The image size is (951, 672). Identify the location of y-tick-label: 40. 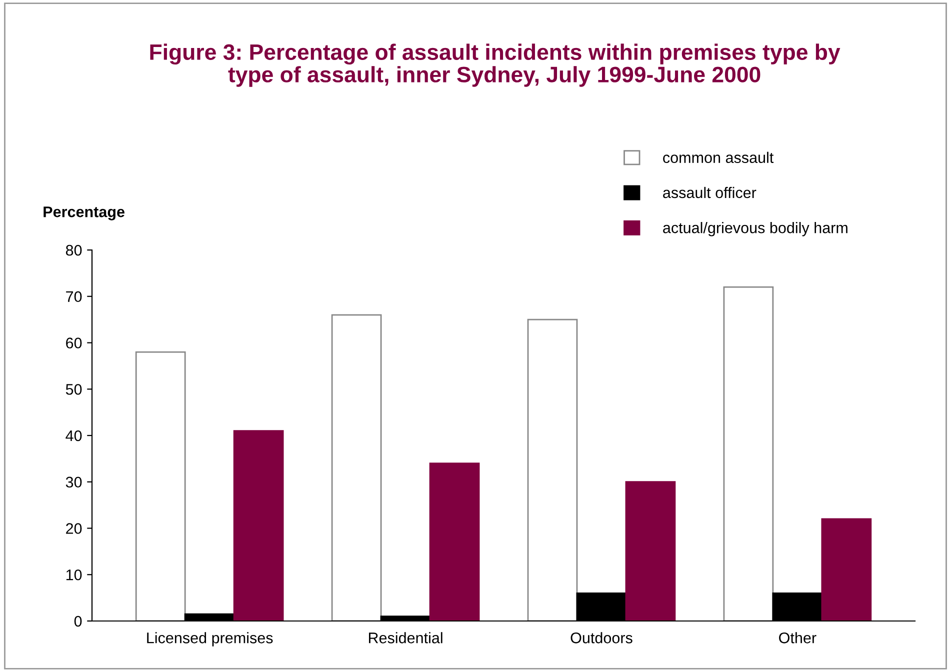
(74, 436).